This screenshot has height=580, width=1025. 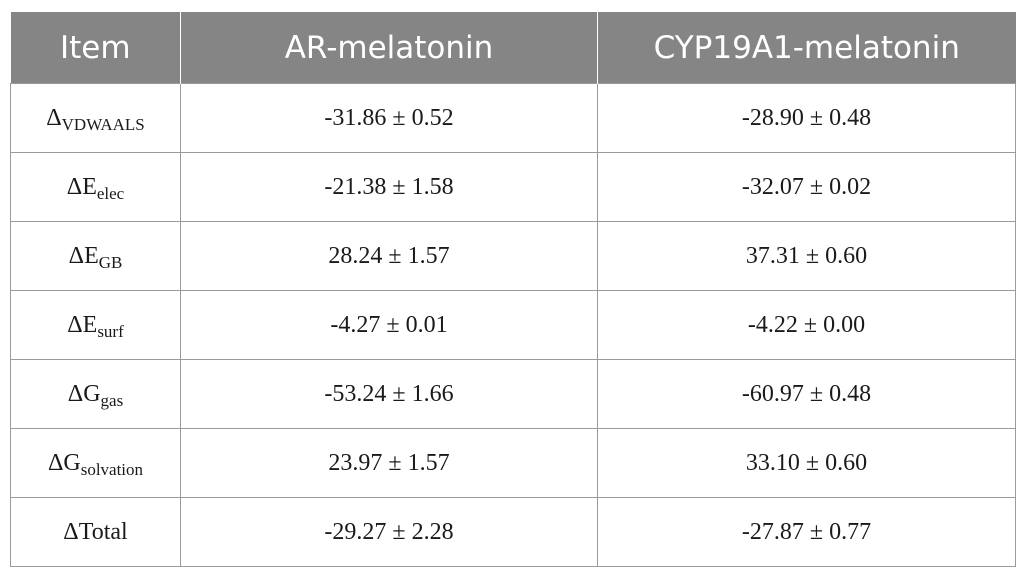 I want to click on table-row: ΔEGB 28.24 ± 1.57 37.31 ± 0.60, so click(x=513, y=256).